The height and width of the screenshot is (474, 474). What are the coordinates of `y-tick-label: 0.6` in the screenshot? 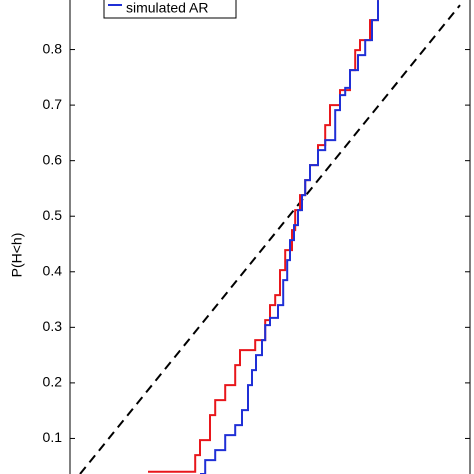 It's located at (53, 159).